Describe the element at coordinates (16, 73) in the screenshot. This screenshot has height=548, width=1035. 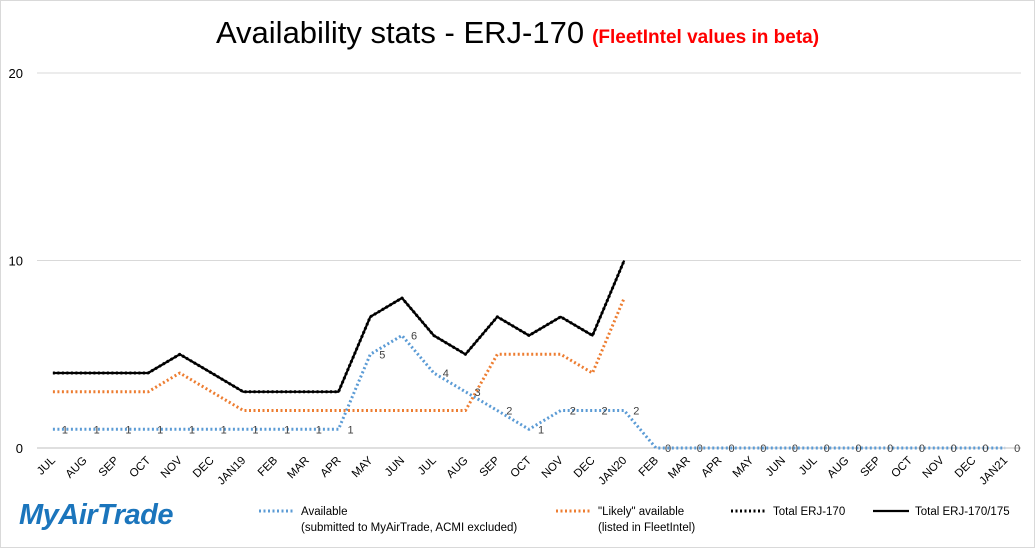
I see `y-tick-label: 20` at that location.